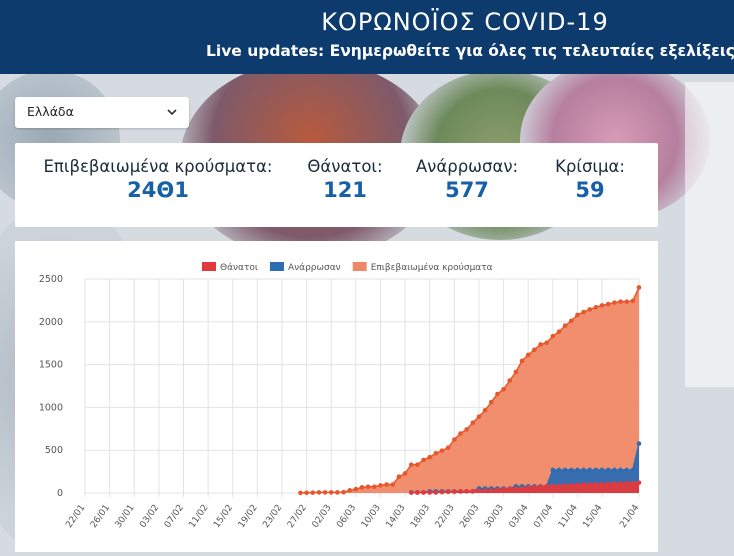  Describe the element at coordinates (54, 450) in the screenshot. I see `y-tick-label: 500` at that location.